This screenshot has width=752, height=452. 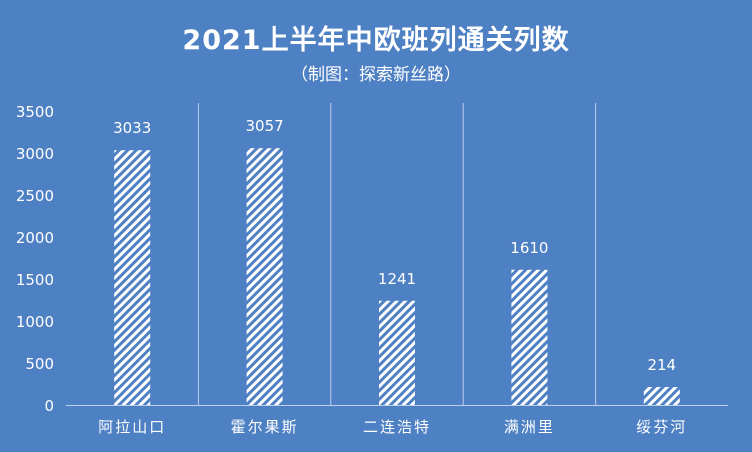 I want to click on x-tick-label: 阿拉山口, so click(x=132, y=427).